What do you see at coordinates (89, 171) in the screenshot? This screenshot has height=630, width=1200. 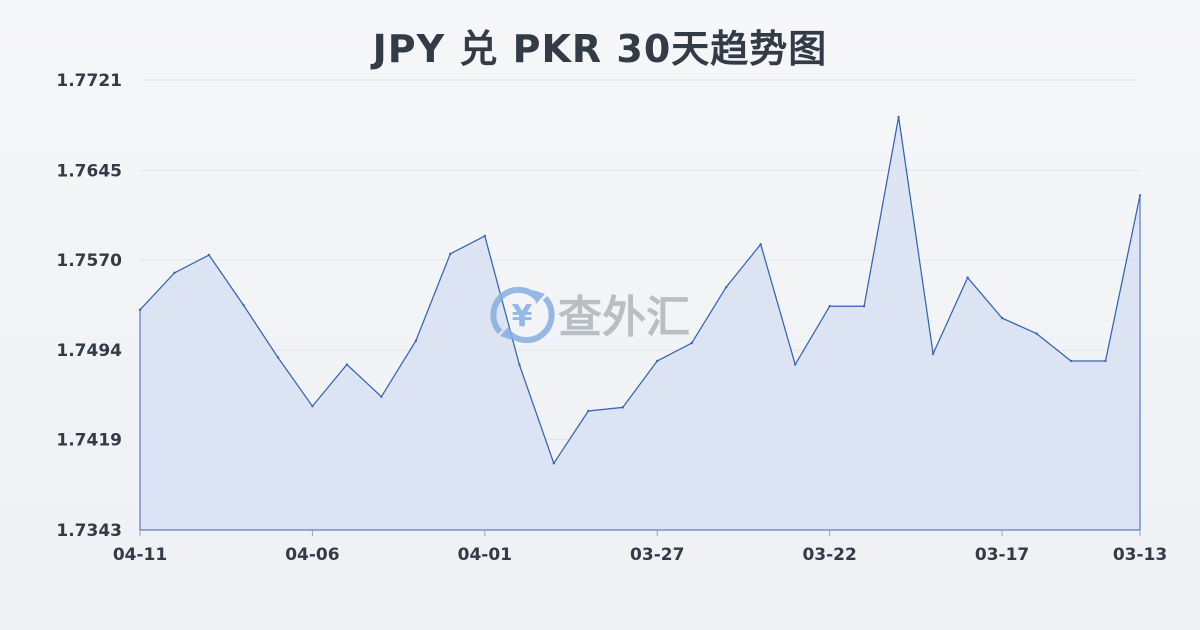 I see `y-tick-label: 1.7645` at bounding box center [89, 171].